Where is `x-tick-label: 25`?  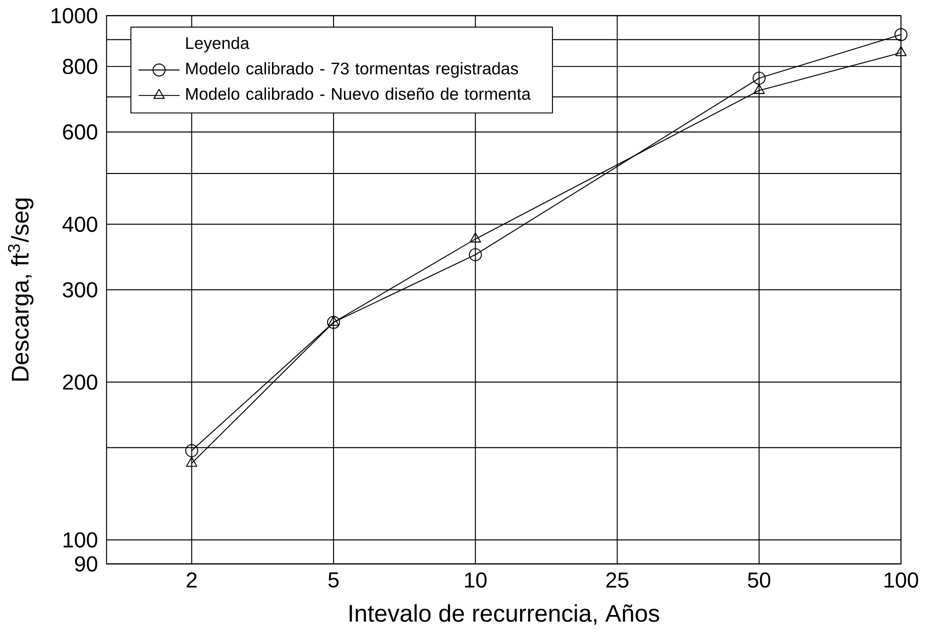
x-tick-label: 25 is located at coordinates (617, 580).